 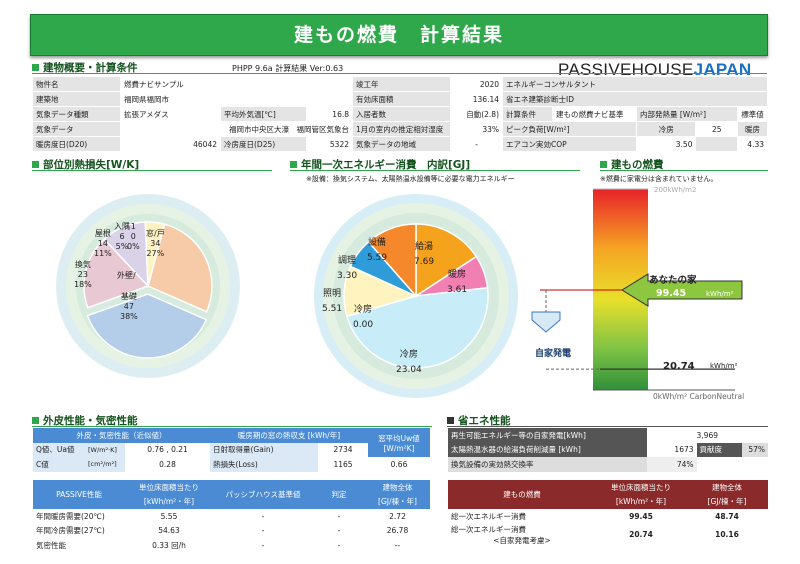 What do you see at coordinates (547, 449) in the screenshot?
I see `th: 太陽熱温水器の給湯負荷削減量 [kWh]` at bounding box center [547, 449].